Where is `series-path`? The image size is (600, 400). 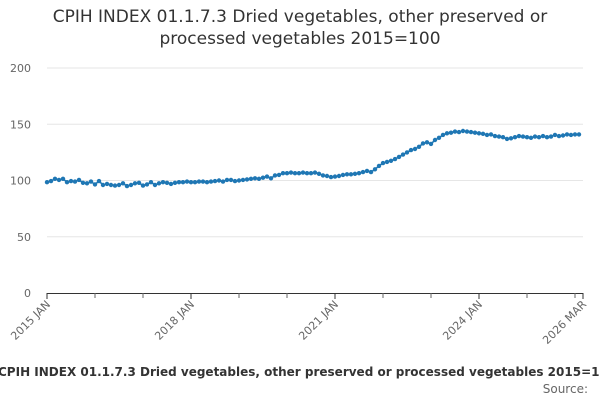 series-path is located at coordinates (312, 158).